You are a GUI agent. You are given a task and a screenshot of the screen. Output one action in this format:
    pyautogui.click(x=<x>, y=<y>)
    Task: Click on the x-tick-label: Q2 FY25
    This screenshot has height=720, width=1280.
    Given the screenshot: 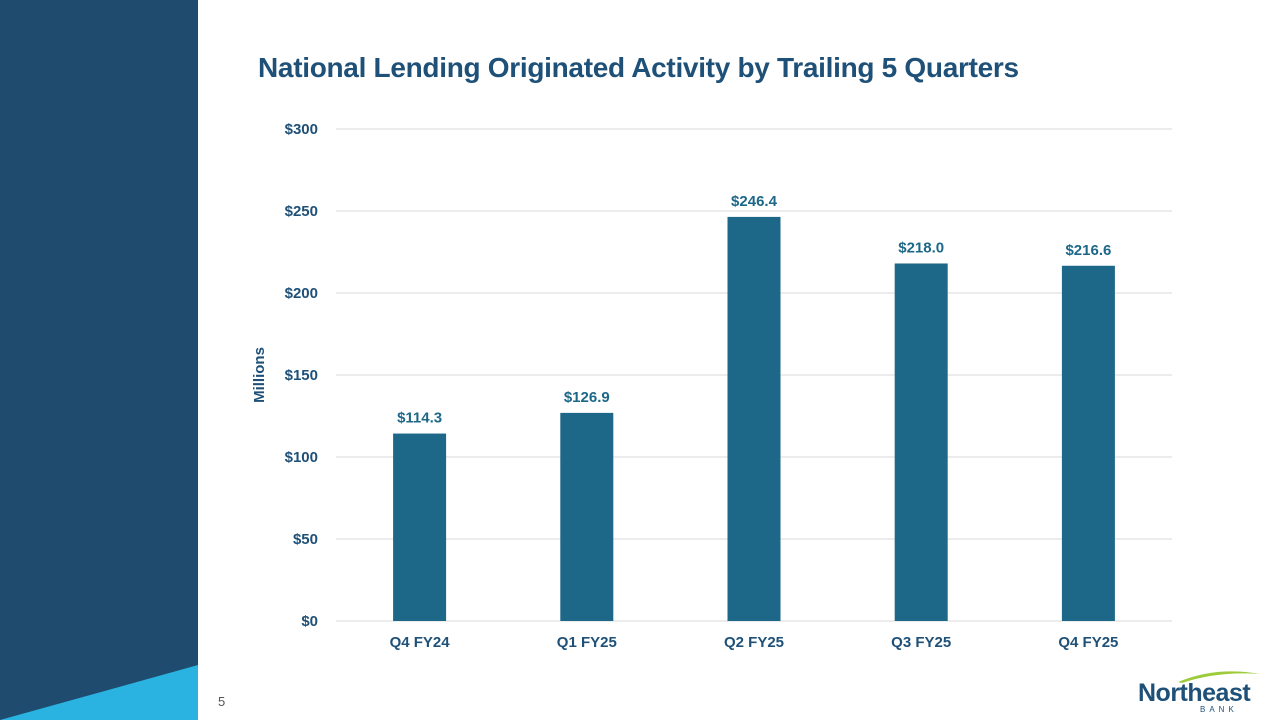 What is the action you would take?
    pyautogui.click(x=754, y=642)
    